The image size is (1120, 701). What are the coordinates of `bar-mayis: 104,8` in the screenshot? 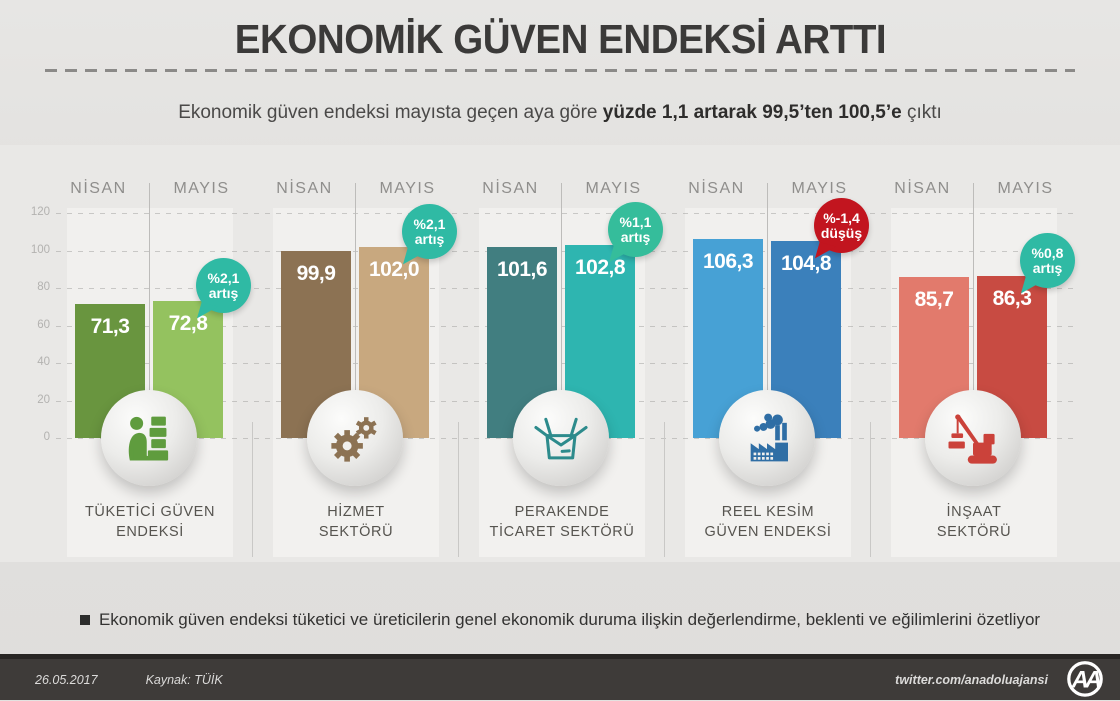 It's located at (806, 339).